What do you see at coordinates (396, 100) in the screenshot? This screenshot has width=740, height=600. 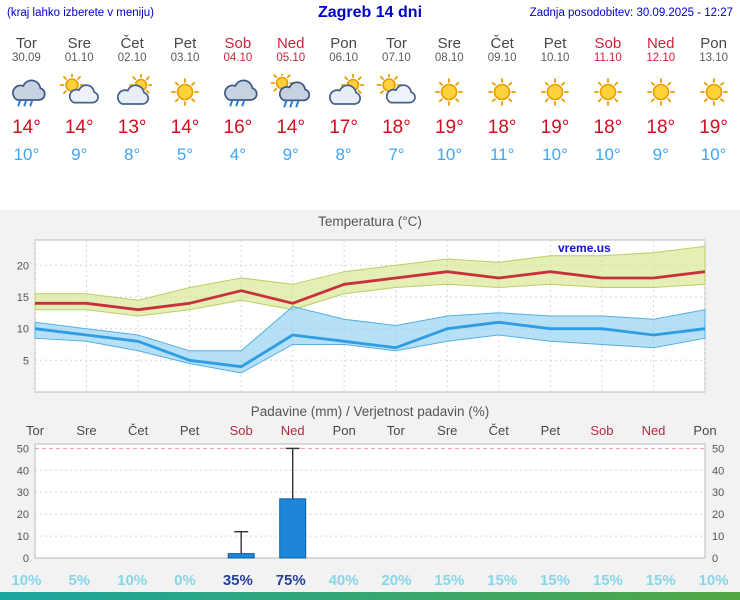 I see `day-column-tor-07.10: Tor 07.10 18° 7°` at bounding box center [396, 100].